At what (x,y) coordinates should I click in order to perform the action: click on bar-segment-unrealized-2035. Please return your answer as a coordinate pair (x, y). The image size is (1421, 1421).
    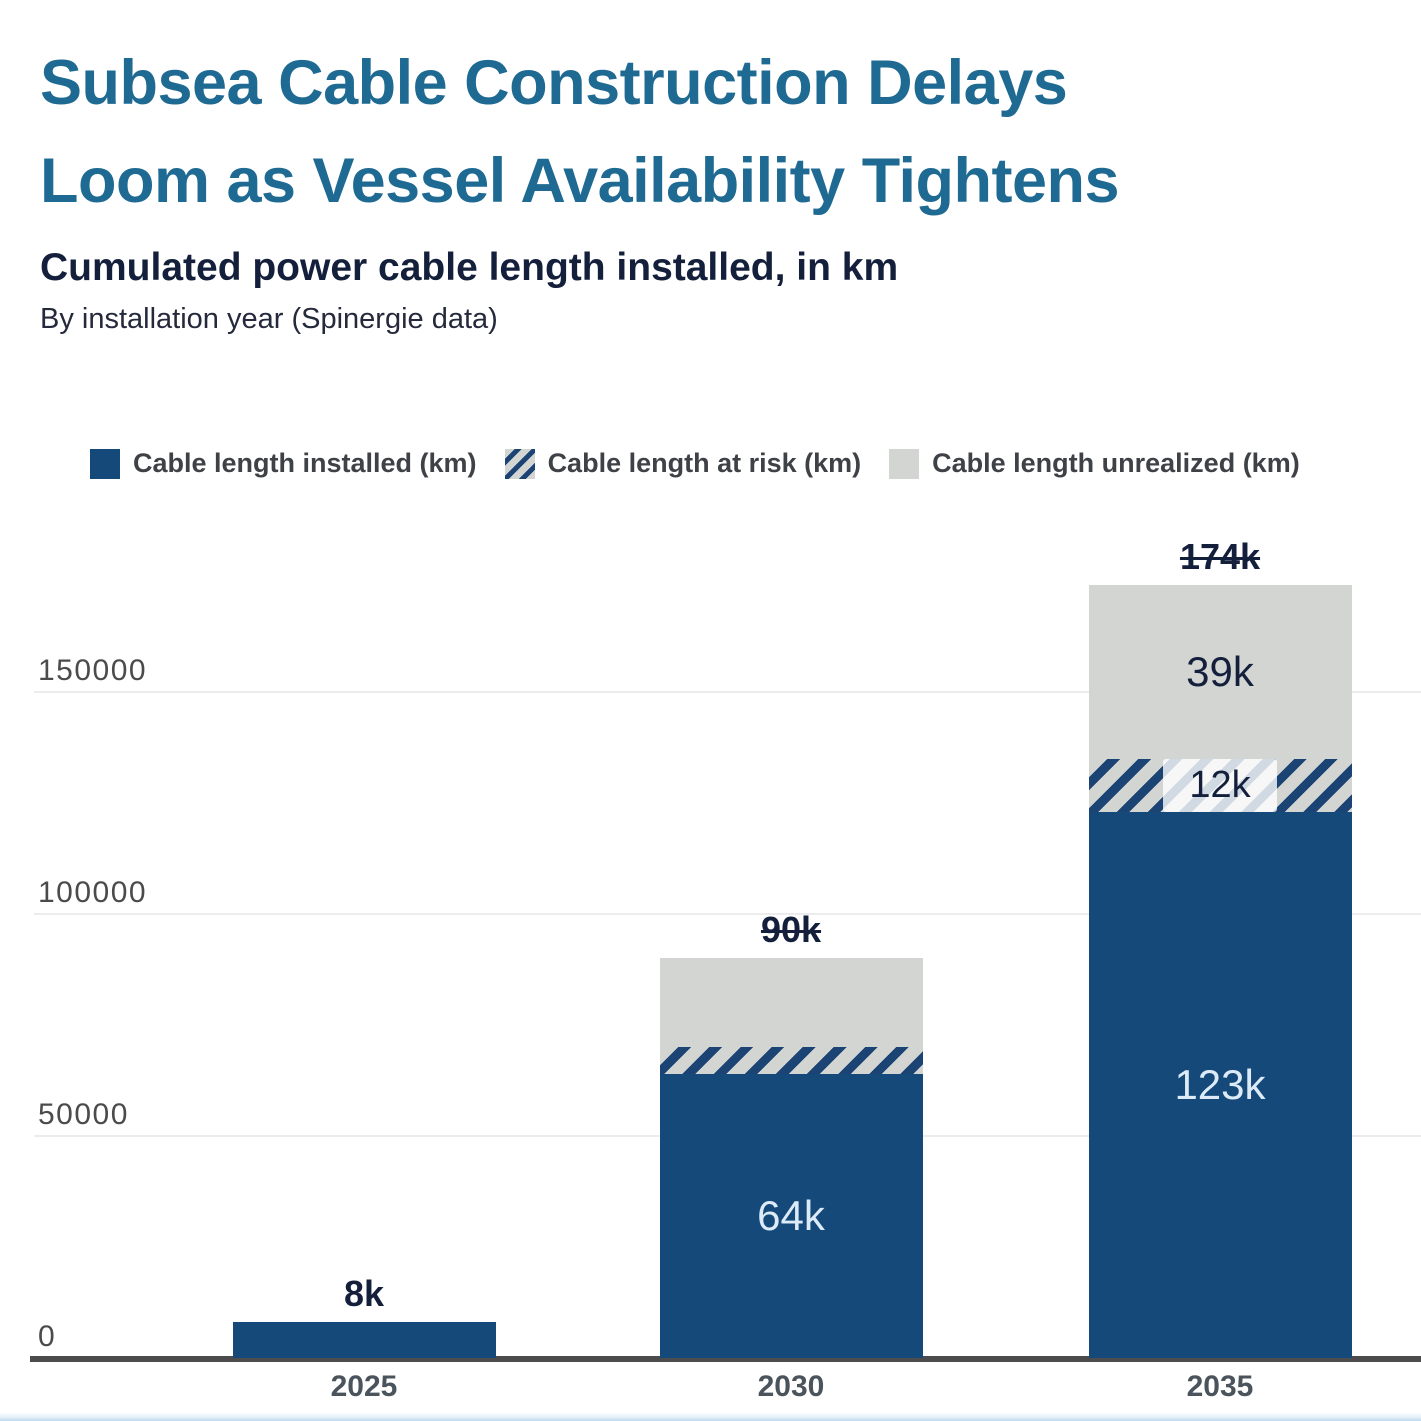
    Looking at the image, I should click on (1220, 672).